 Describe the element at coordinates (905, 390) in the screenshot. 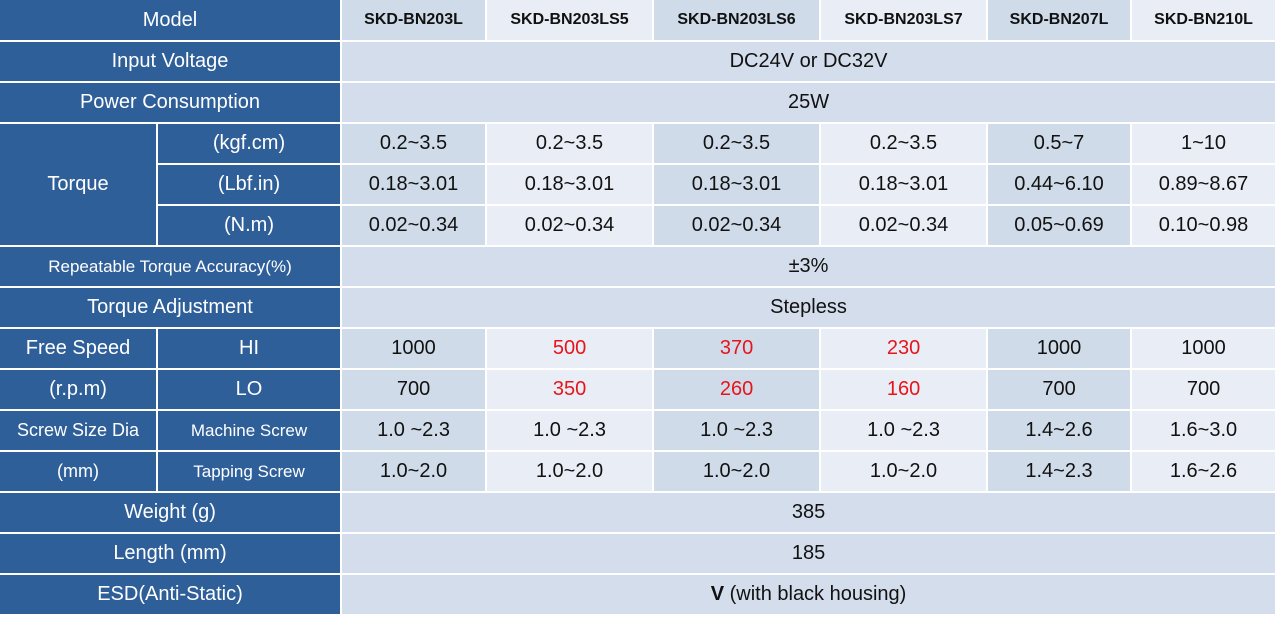

I see `speed-value: 160` at that location.